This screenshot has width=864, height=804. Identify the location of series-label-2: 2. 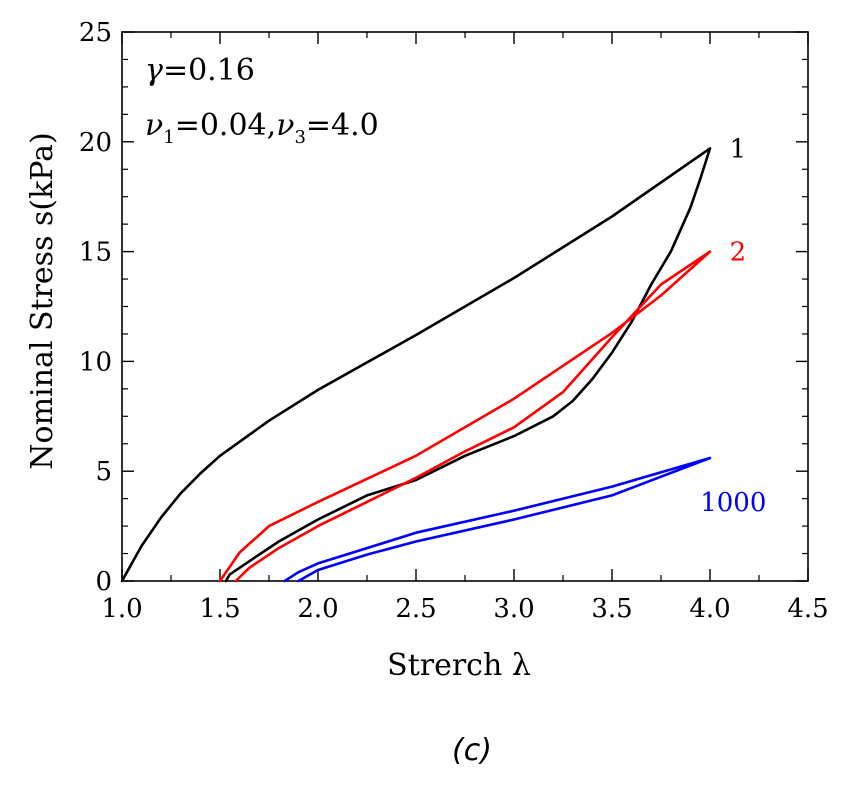
(738, 253).